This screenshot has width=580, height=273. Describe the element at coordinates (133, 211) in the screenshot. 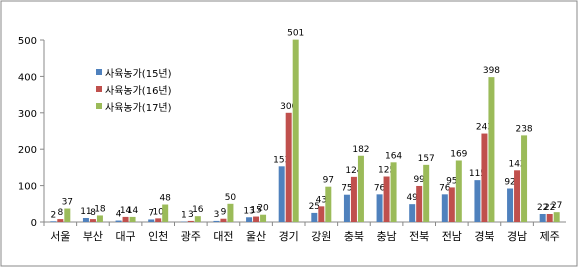

I see `value-label: 14` at that location.